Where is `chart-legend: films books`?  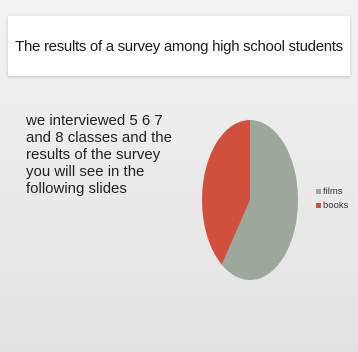 chart-legend: films books is located at coordinates (332, 198).